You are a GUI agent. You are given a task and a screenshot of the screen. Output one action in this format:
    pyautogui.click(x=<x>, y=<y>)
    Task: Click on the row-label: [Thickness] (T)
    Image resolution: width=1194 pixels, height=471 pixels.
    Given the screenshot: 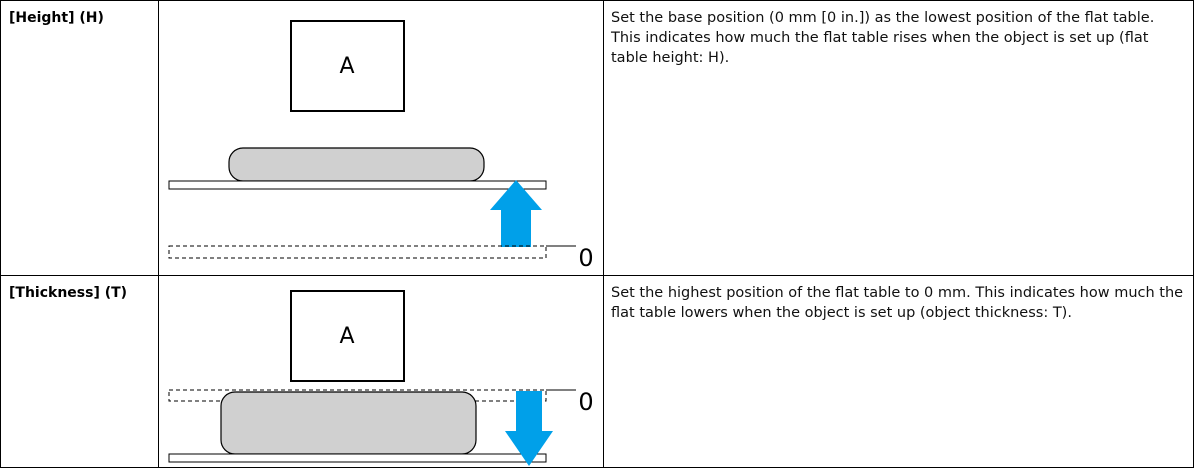 What is the action you would take?
    pyautogui.click(x=79, y=371)
    